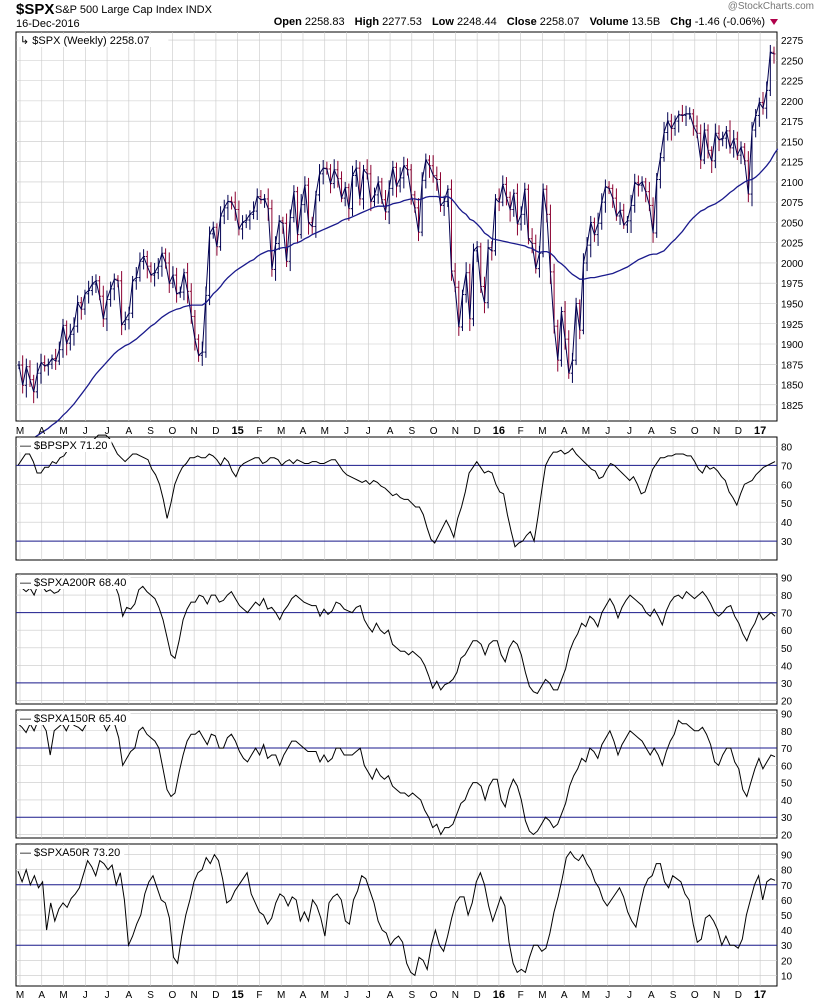 This screenshot has height=1000, width=820. What do you see at coordinates (760, 994) in the screenshot?
I see `x-axis-label-bottom: 17` at bounding box center [760, 994].